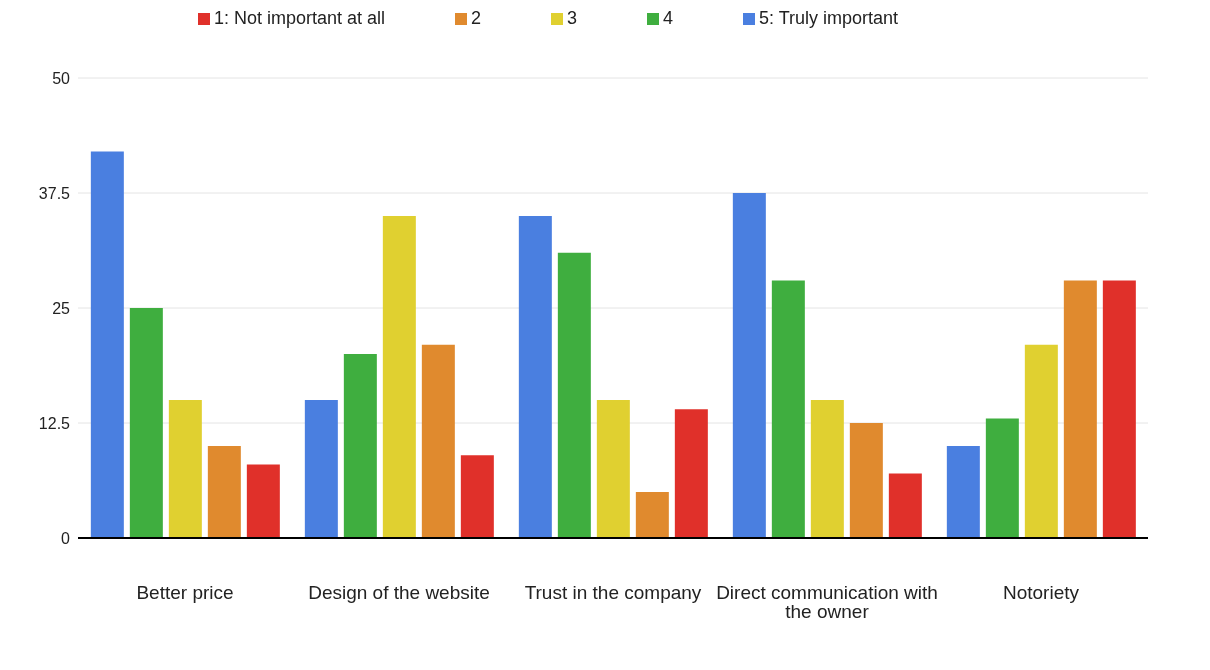  Describe the element at coordinates (399, 593) in the screenshot. I see `x-tick-label: Design of the website` at that location.